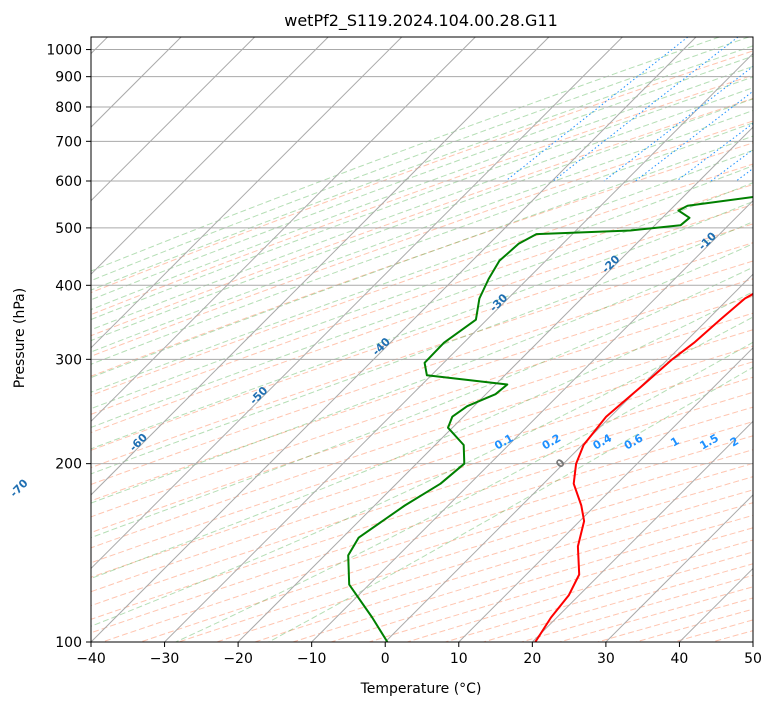 This screenshot has height=708, width=775. What do you see at coordinates (707, 240) in the screenshot?
I see `isotherm-label: -10` at bounding box center [707, 240].